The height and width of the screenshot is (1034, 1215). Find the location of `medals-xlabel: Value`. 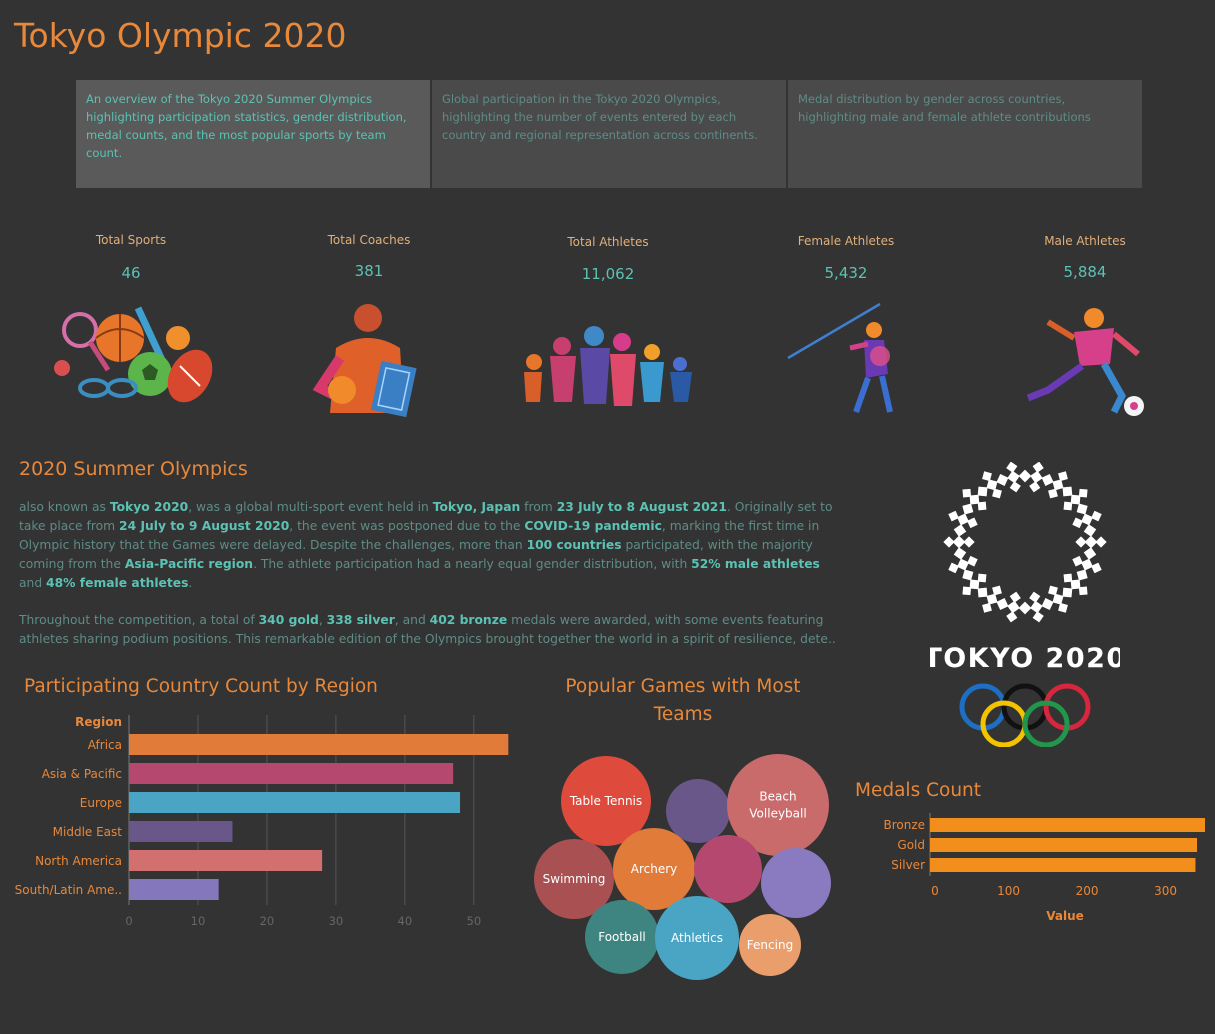

medals-xlabel: Value is located at coordinates (1065, 916).